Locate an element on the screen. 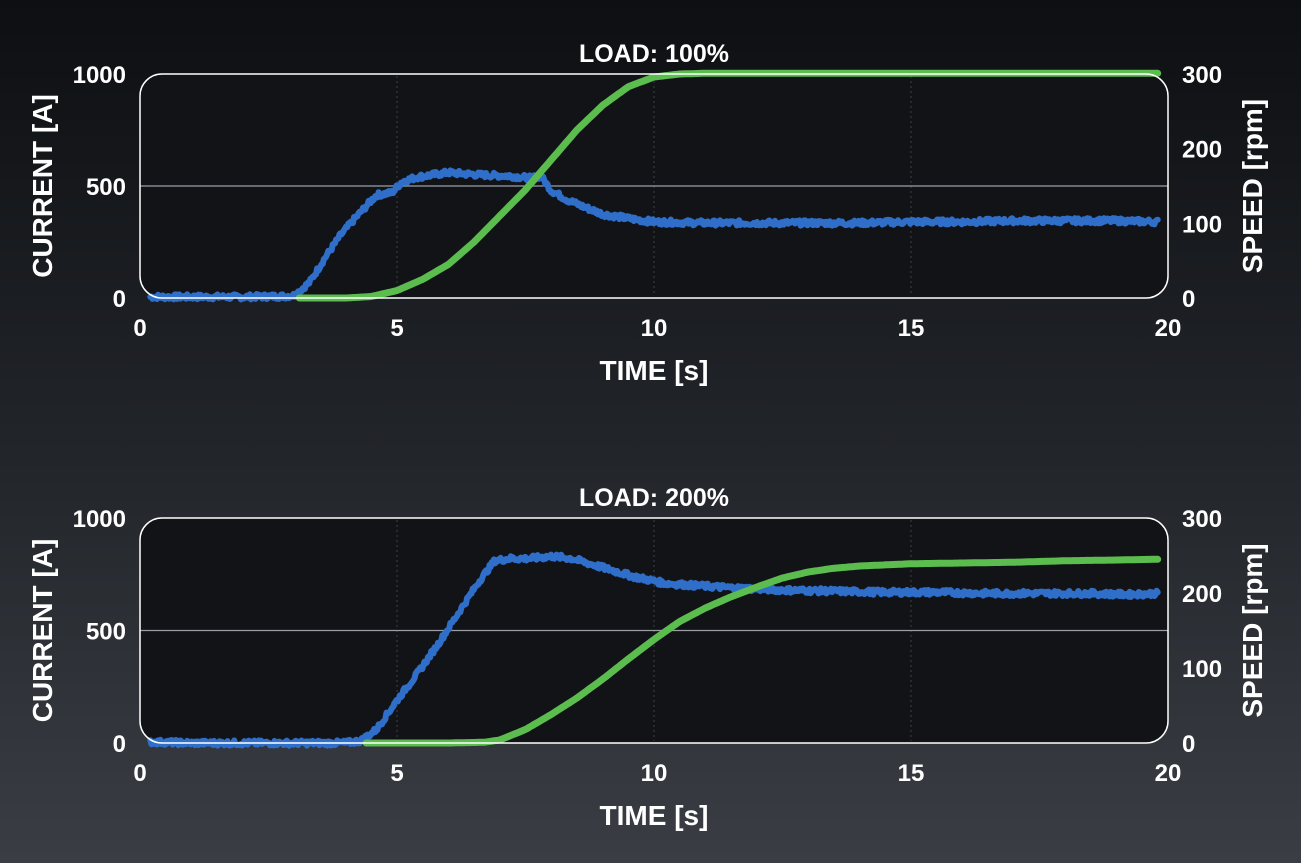 Image resolution: width=1301 pixels, height=863 pixels. chart-title: LOAD: 100% is located at coordinates (654, 54).